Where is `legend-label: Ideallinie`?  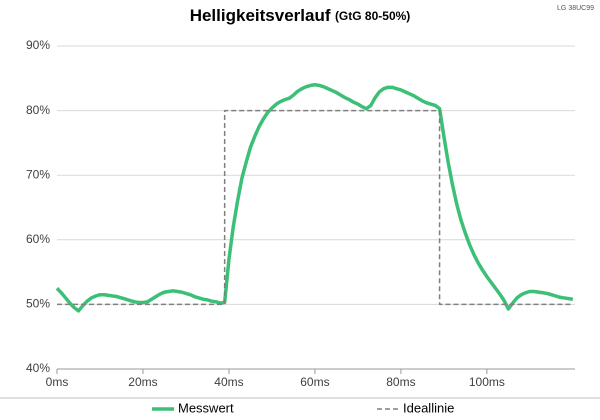
legend-label: Ideallinie is located at coordinates (428, 407).